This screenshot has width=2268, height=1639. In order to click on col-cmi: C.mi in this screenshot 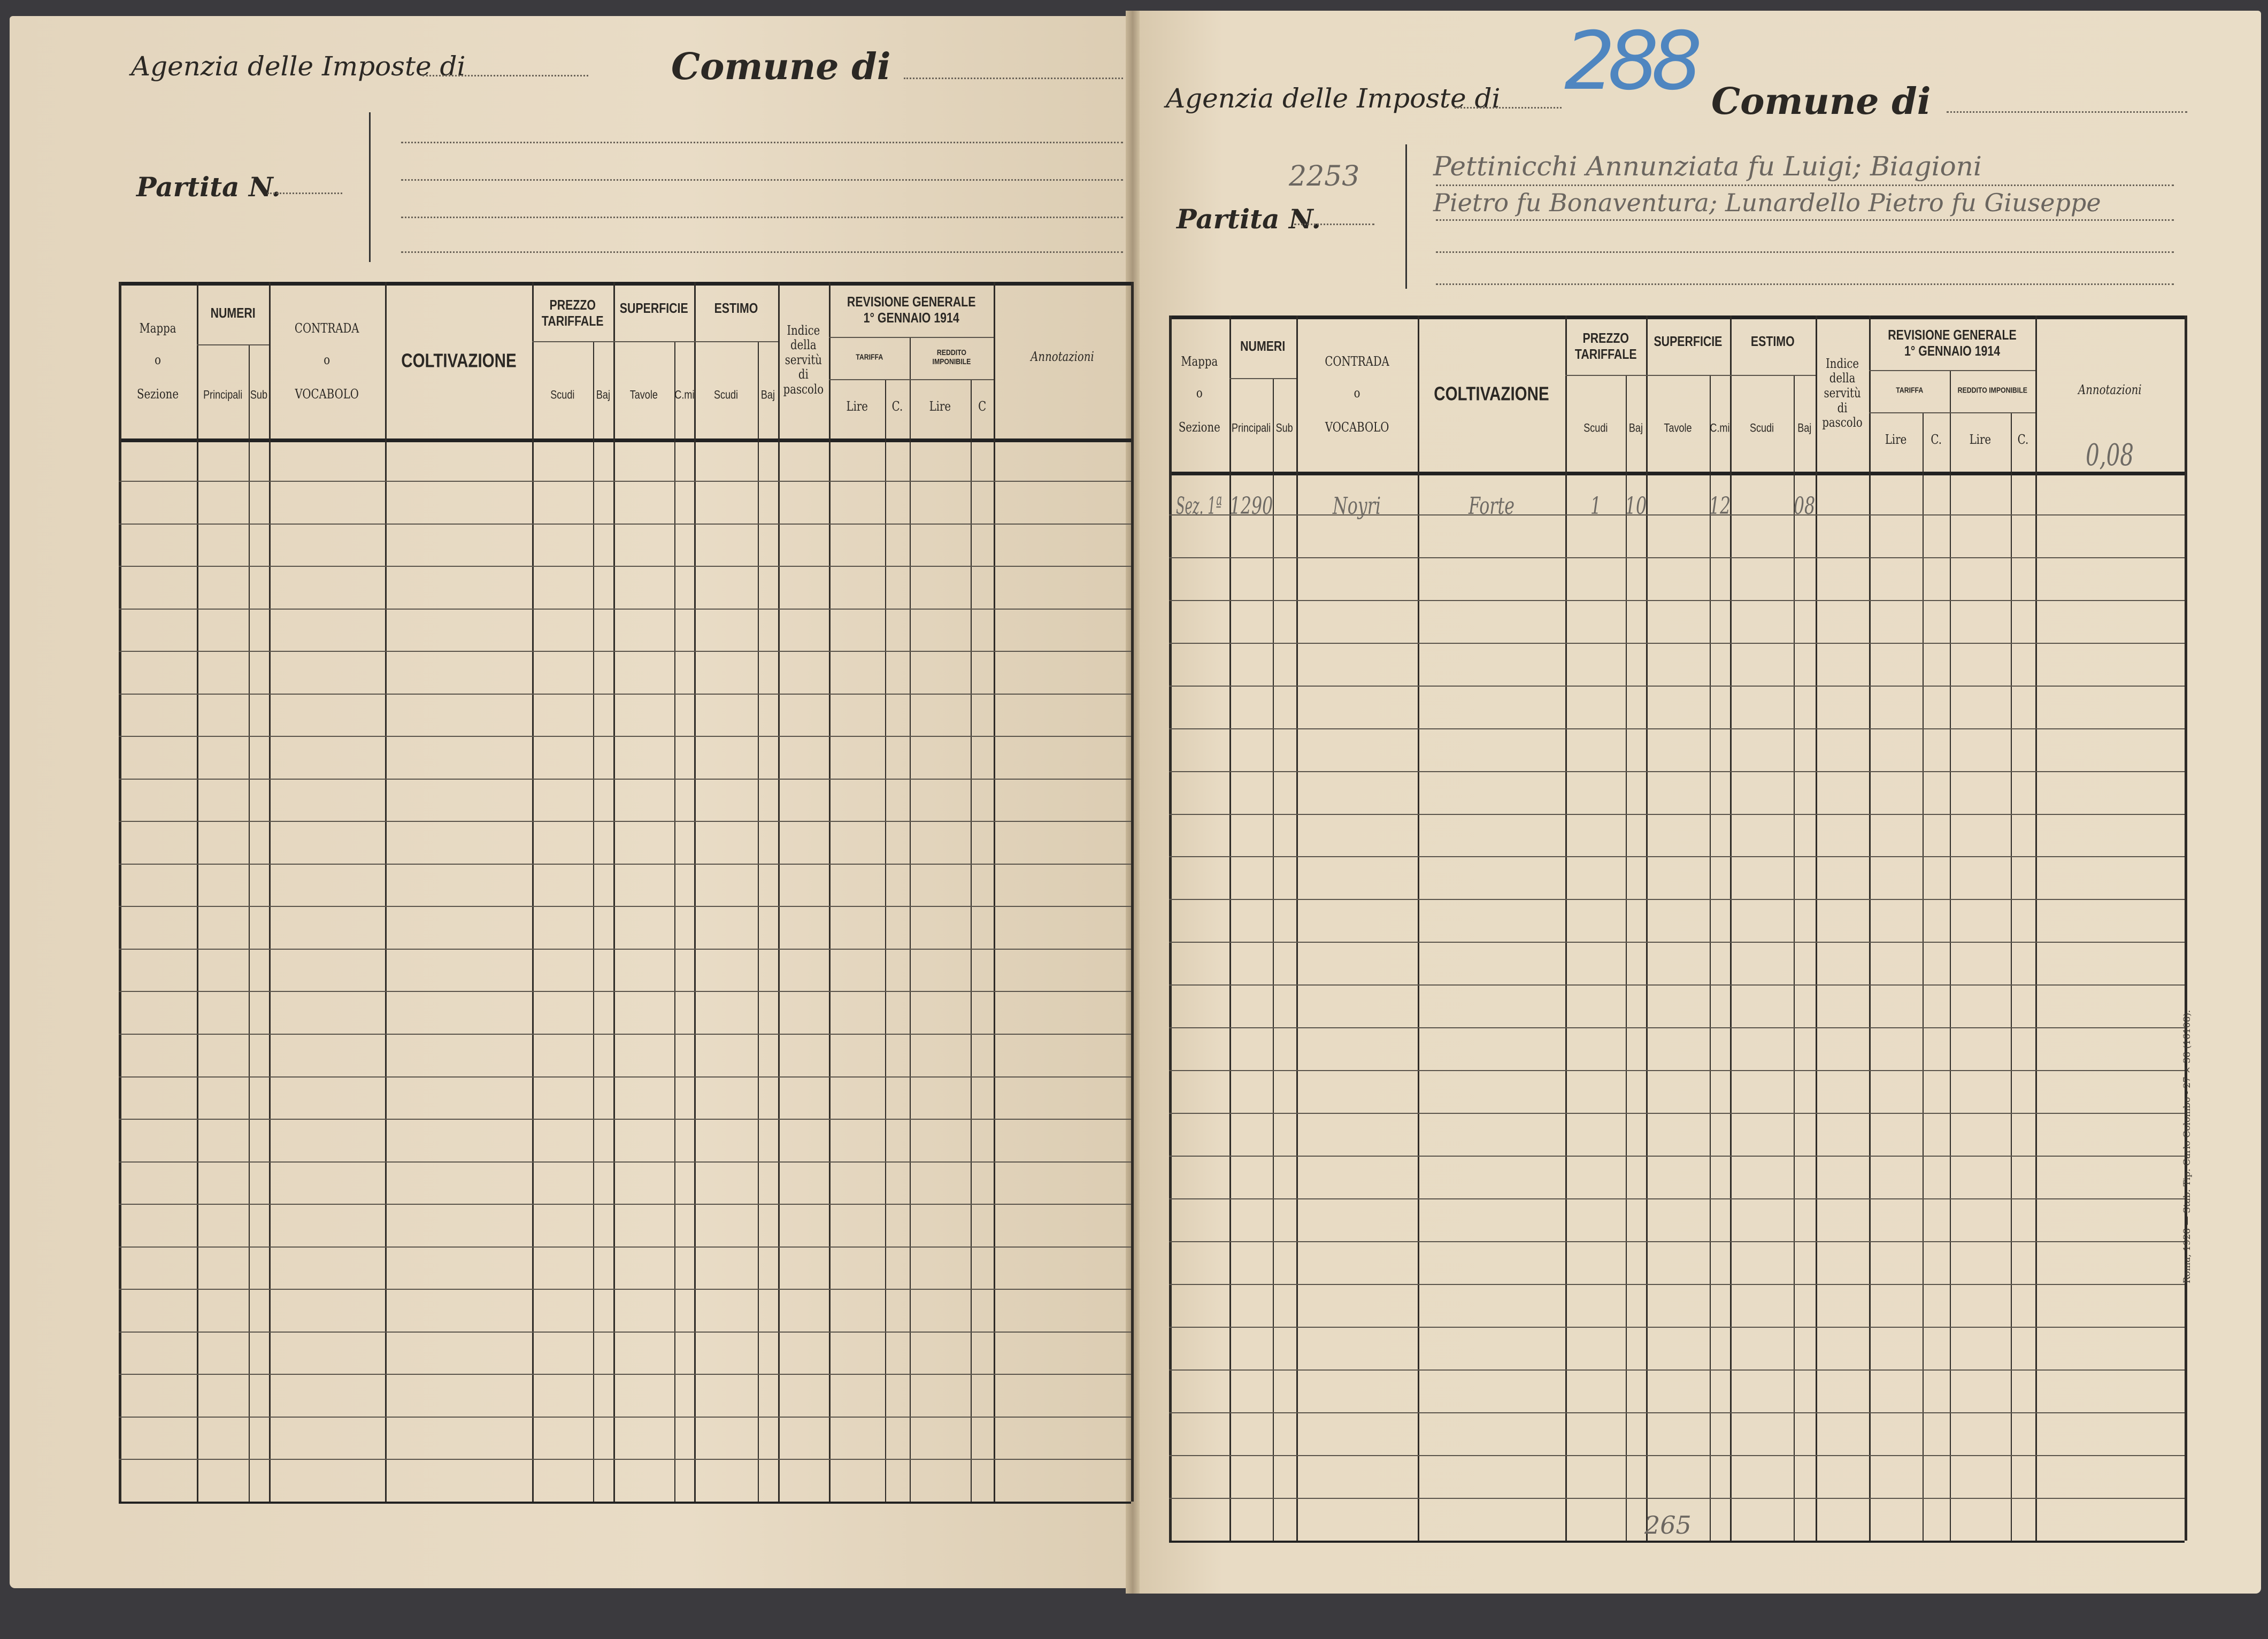, I will do `click(684, 395)`.